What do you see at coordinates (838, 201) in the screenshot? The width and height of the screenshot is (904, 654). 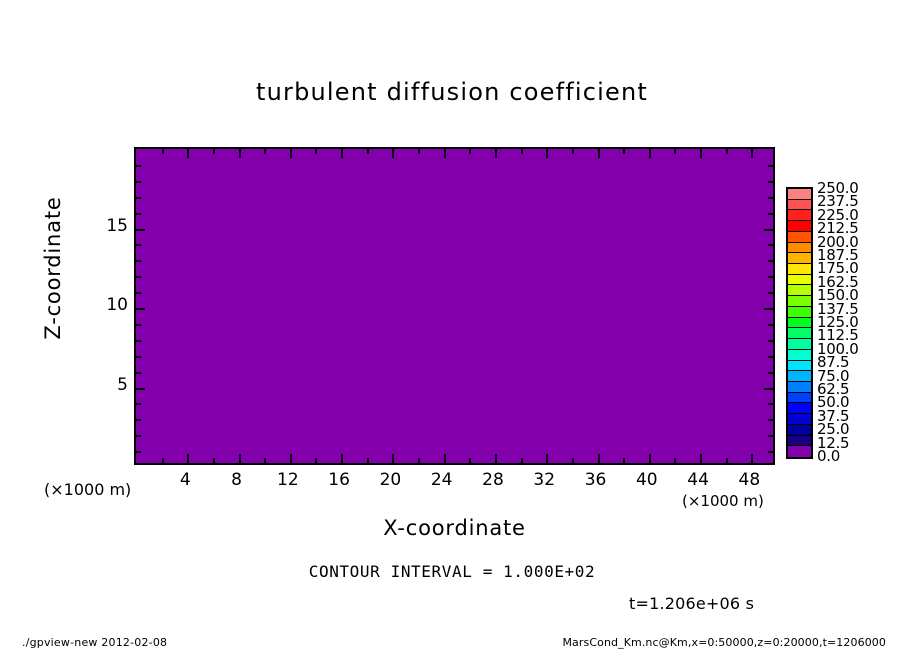 I see `colorbar-tick-label: 237.5` at bounding box center [838, 201].